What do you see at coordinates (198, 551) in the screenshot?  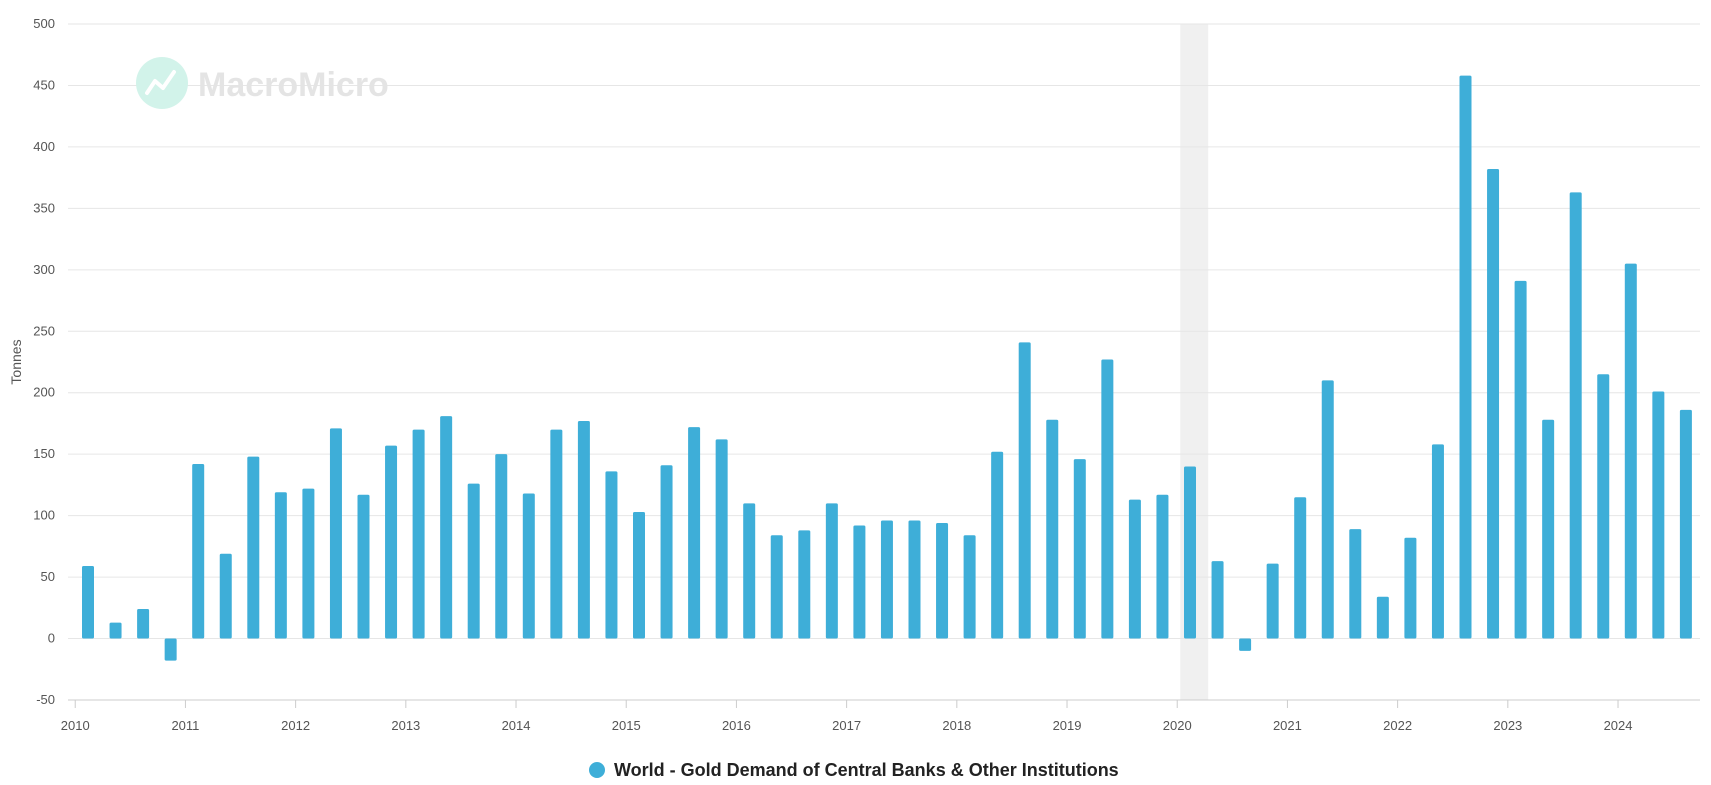 I see `bar-2011-Q1` at bounding box center [198, 551].